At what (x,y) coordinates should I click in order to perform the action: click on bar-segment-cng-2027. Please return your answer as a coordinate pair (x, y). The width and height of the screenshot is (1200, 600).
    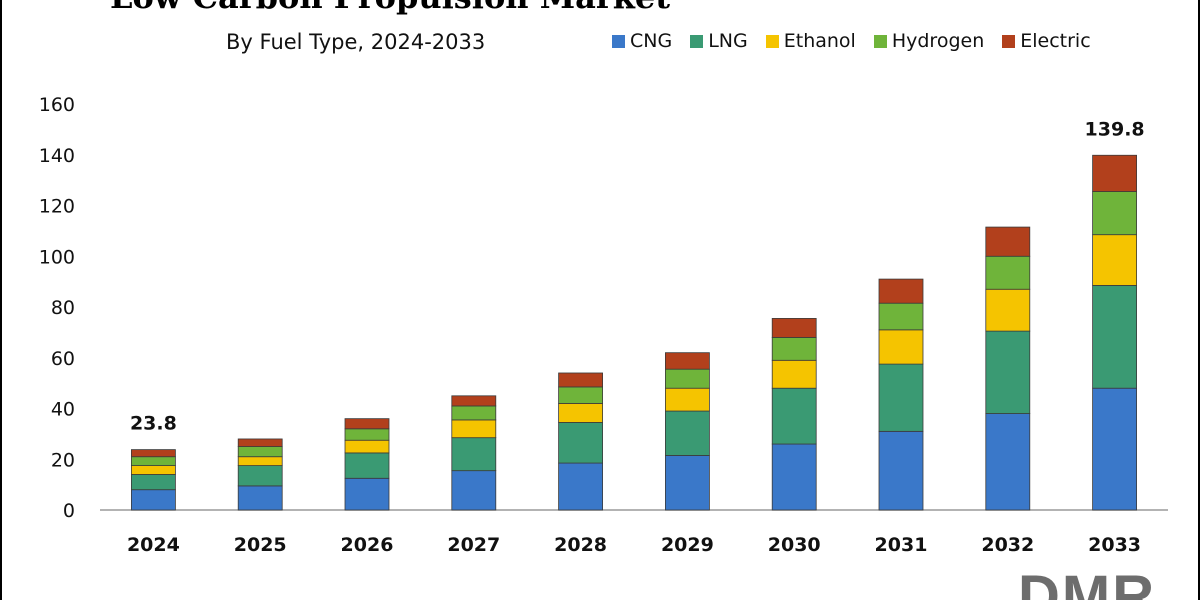
    Looking at the image, I should click on (474, 490).